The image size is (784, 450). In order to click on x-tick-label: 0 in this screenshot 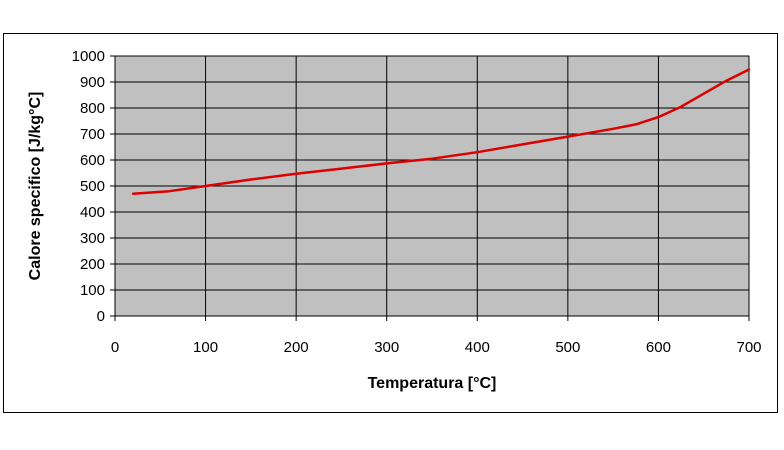, I will do `click(115, 347)`.